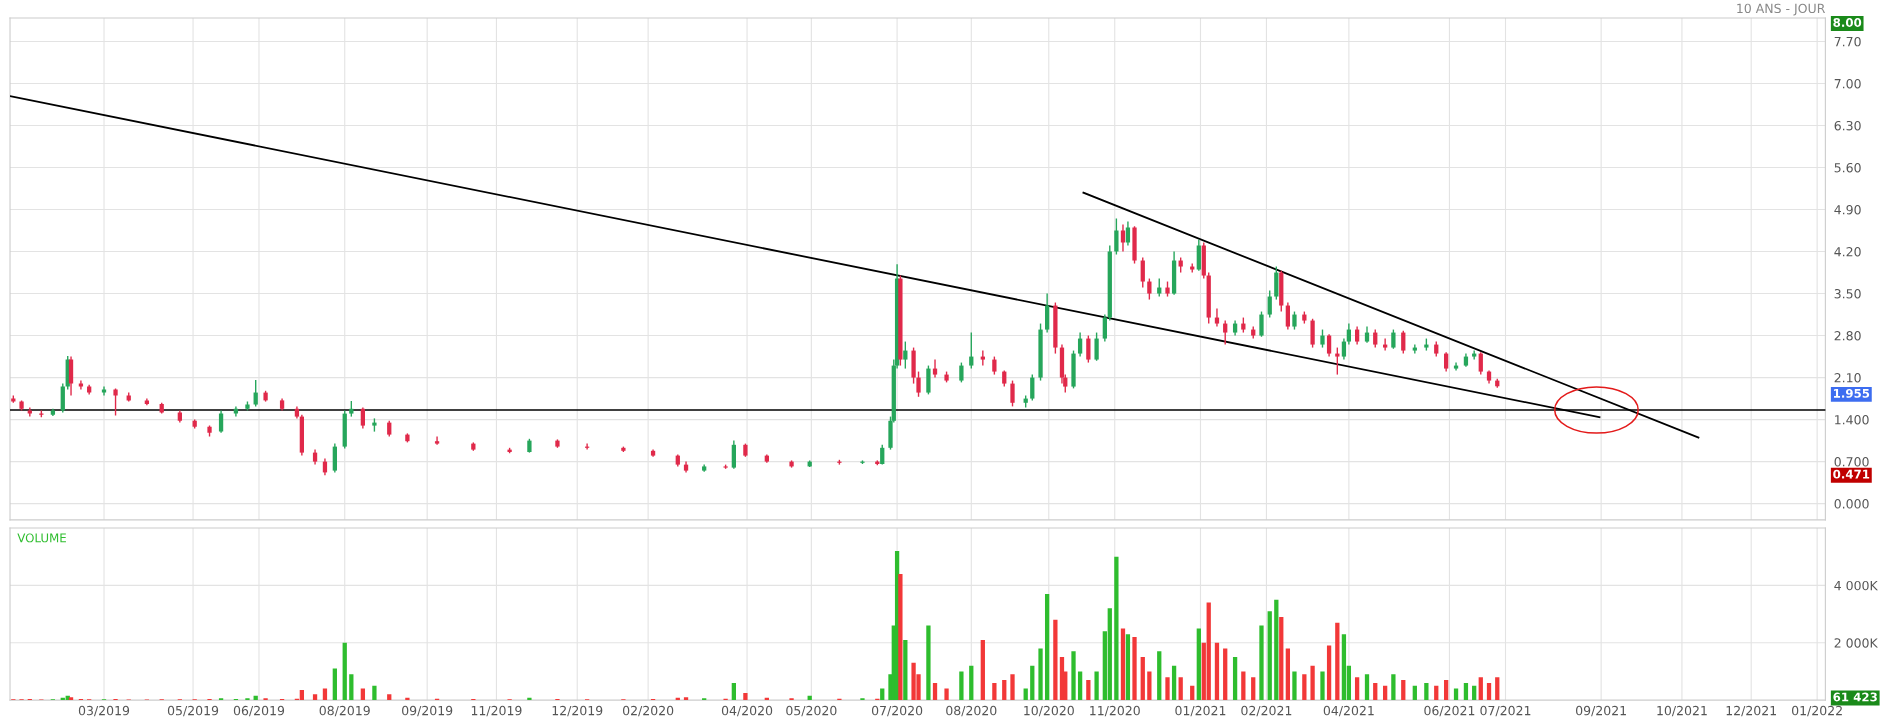 This screenshot has height=721, width=1891. What do you see at coordinates (1855, 697) in the screenshot?
I see `text: 61 423` at bounding box center [1855, 697].